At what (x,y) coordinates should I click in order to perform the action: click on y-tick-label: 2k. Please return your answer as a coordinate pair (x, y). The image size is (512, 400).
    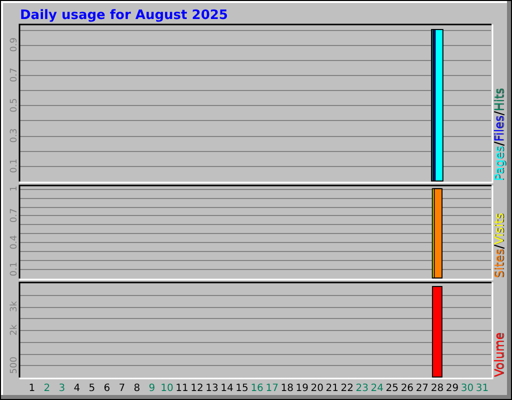
    Looking at the image, I should click on (15, 330).